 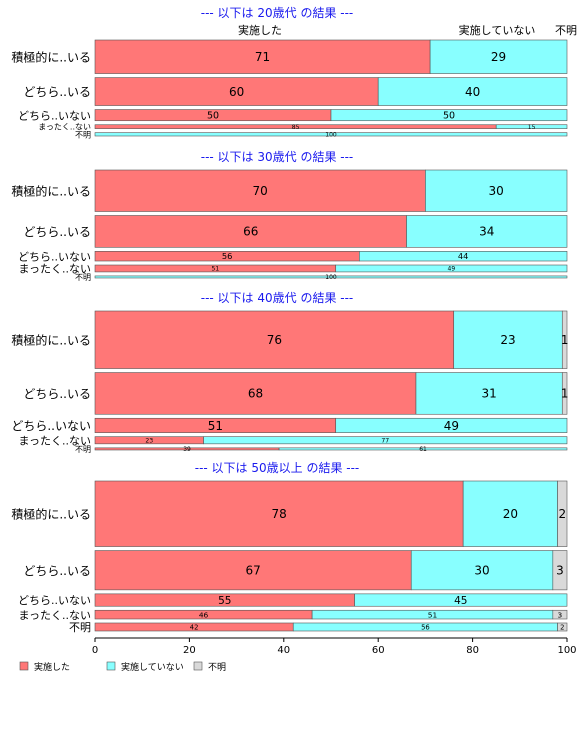 What do you see at coordinates (283, 650) in the screenshot?
I see `x-tick-label: 40` at bounding box center [283, 650].